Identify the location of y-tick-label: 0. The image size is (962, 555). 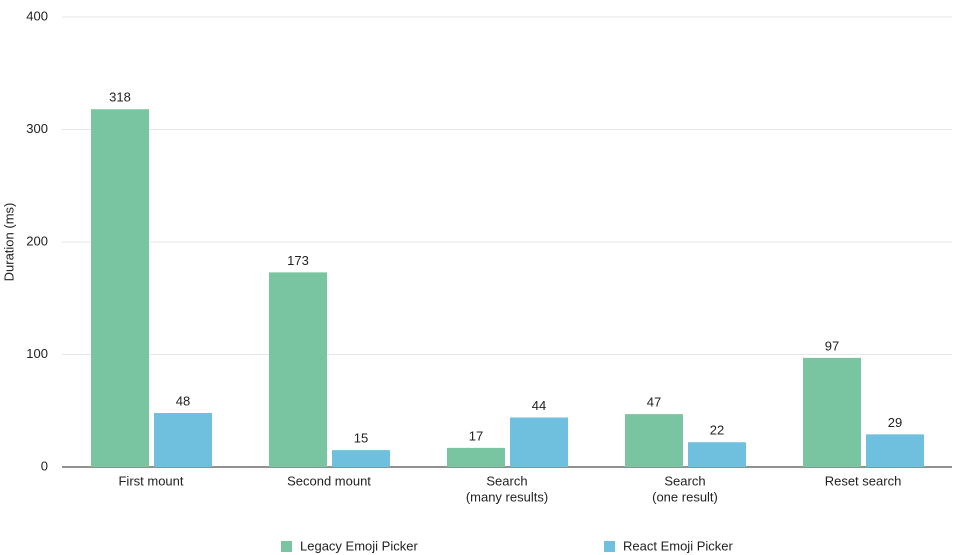
(44, 465).